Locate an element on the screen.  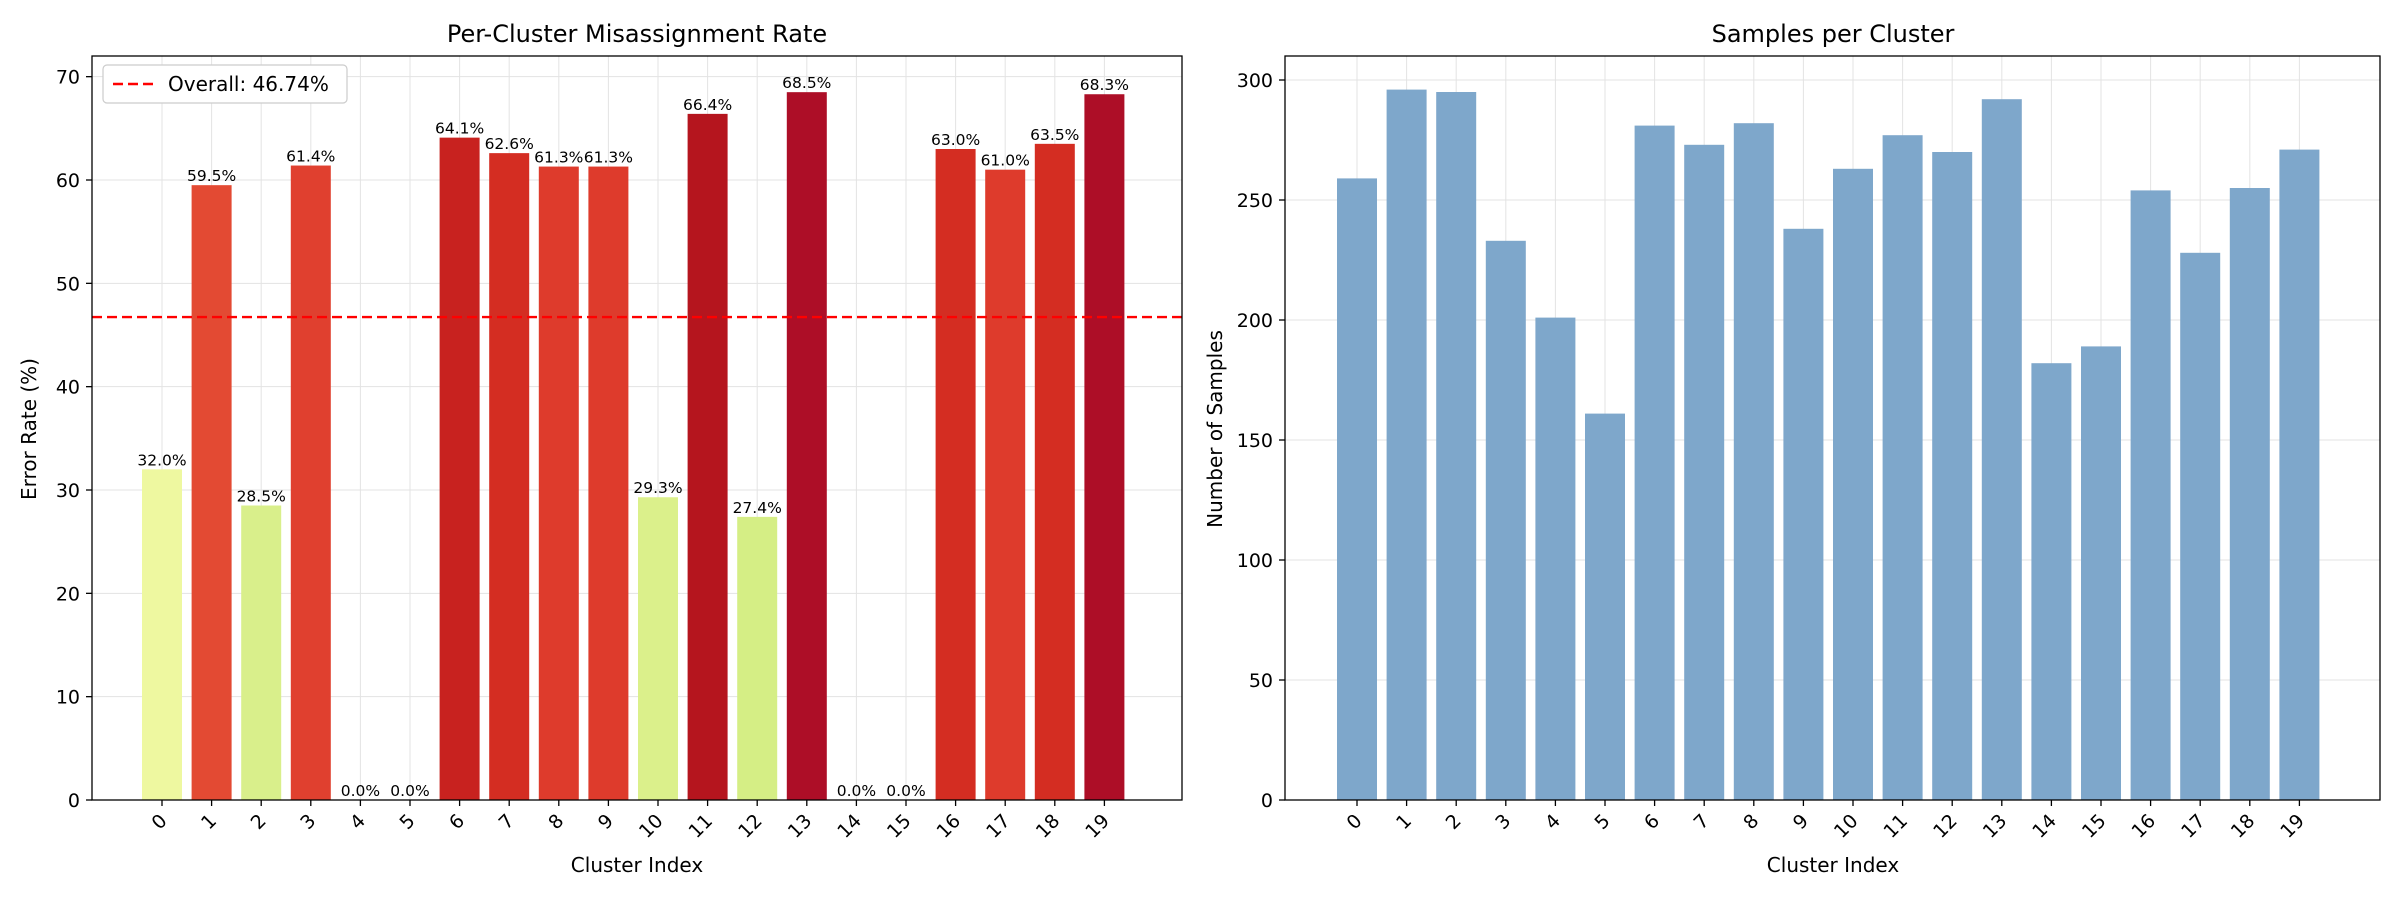
y-tick-label: 300 is located at coordinates (1255, 81).